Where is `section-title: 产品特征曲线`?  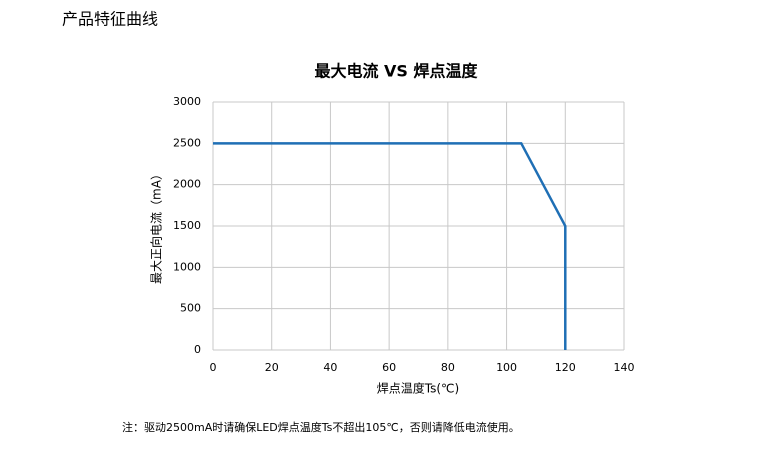
section-title: 产品特征曲线 is located at coordinates (110, 19).